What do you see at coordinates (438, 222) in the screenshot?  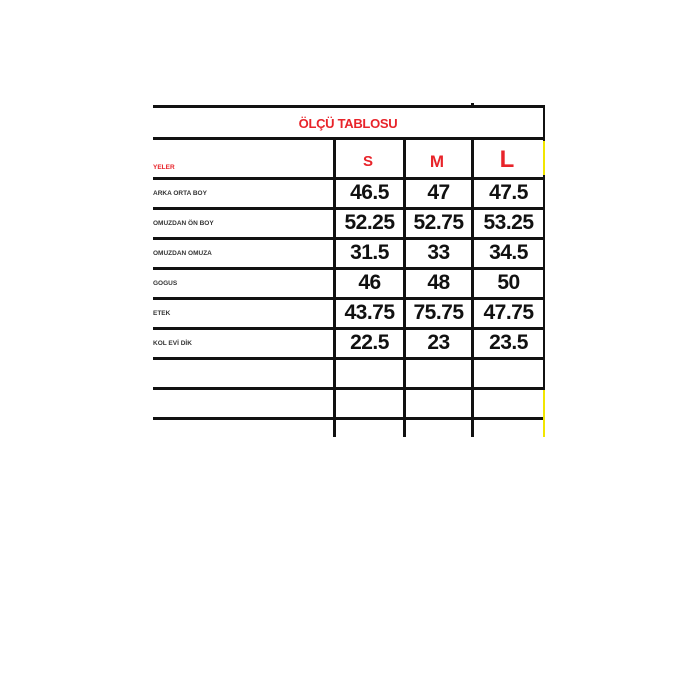 I see `measurement-value: 52.75` at bounding box center [438, 222].